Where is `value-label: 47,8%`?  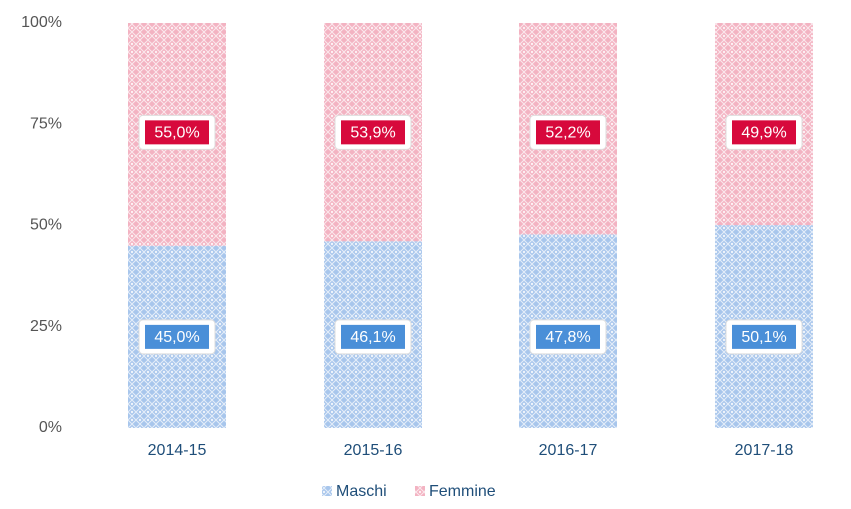
value-label: 47,8% is located at coordinates (567, 337).